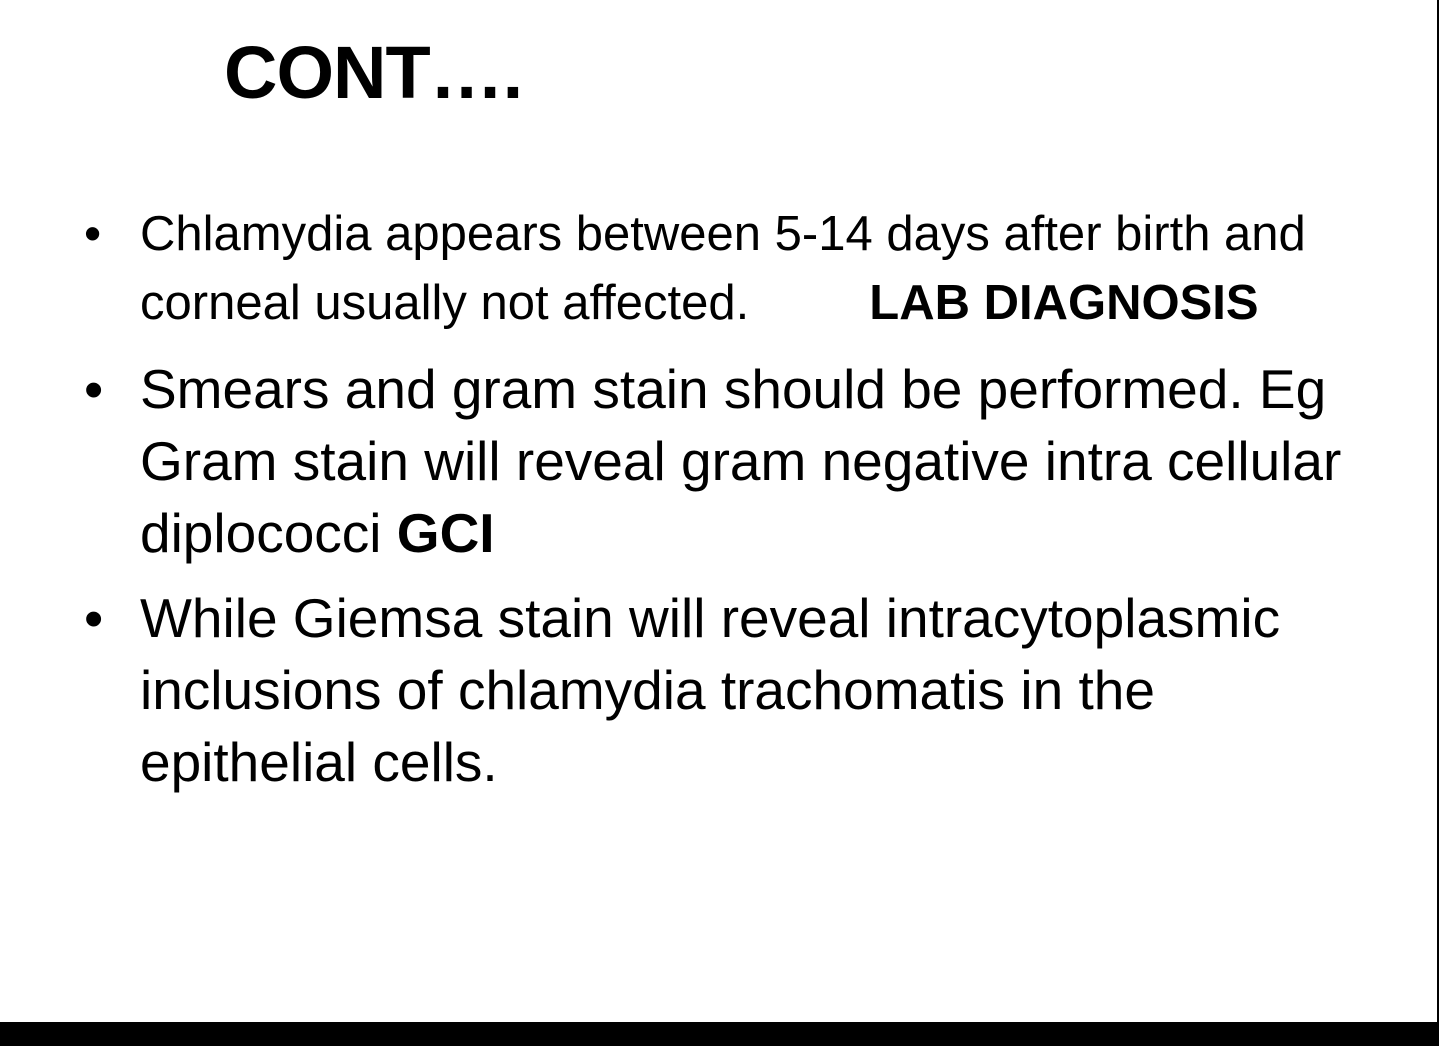  Describe the element at coordinates (445, 533) in the screenshot. I see `gci-label: GCI` at that location.